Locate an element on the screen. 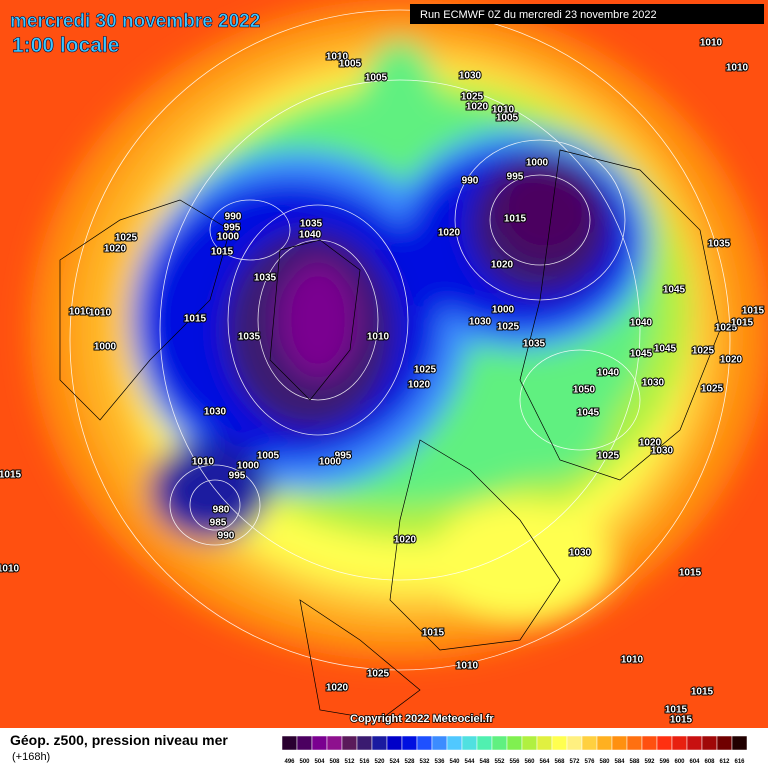 This screenshot has width=768, height=768. scale-label: 496 is located at coordinates (289, 762).